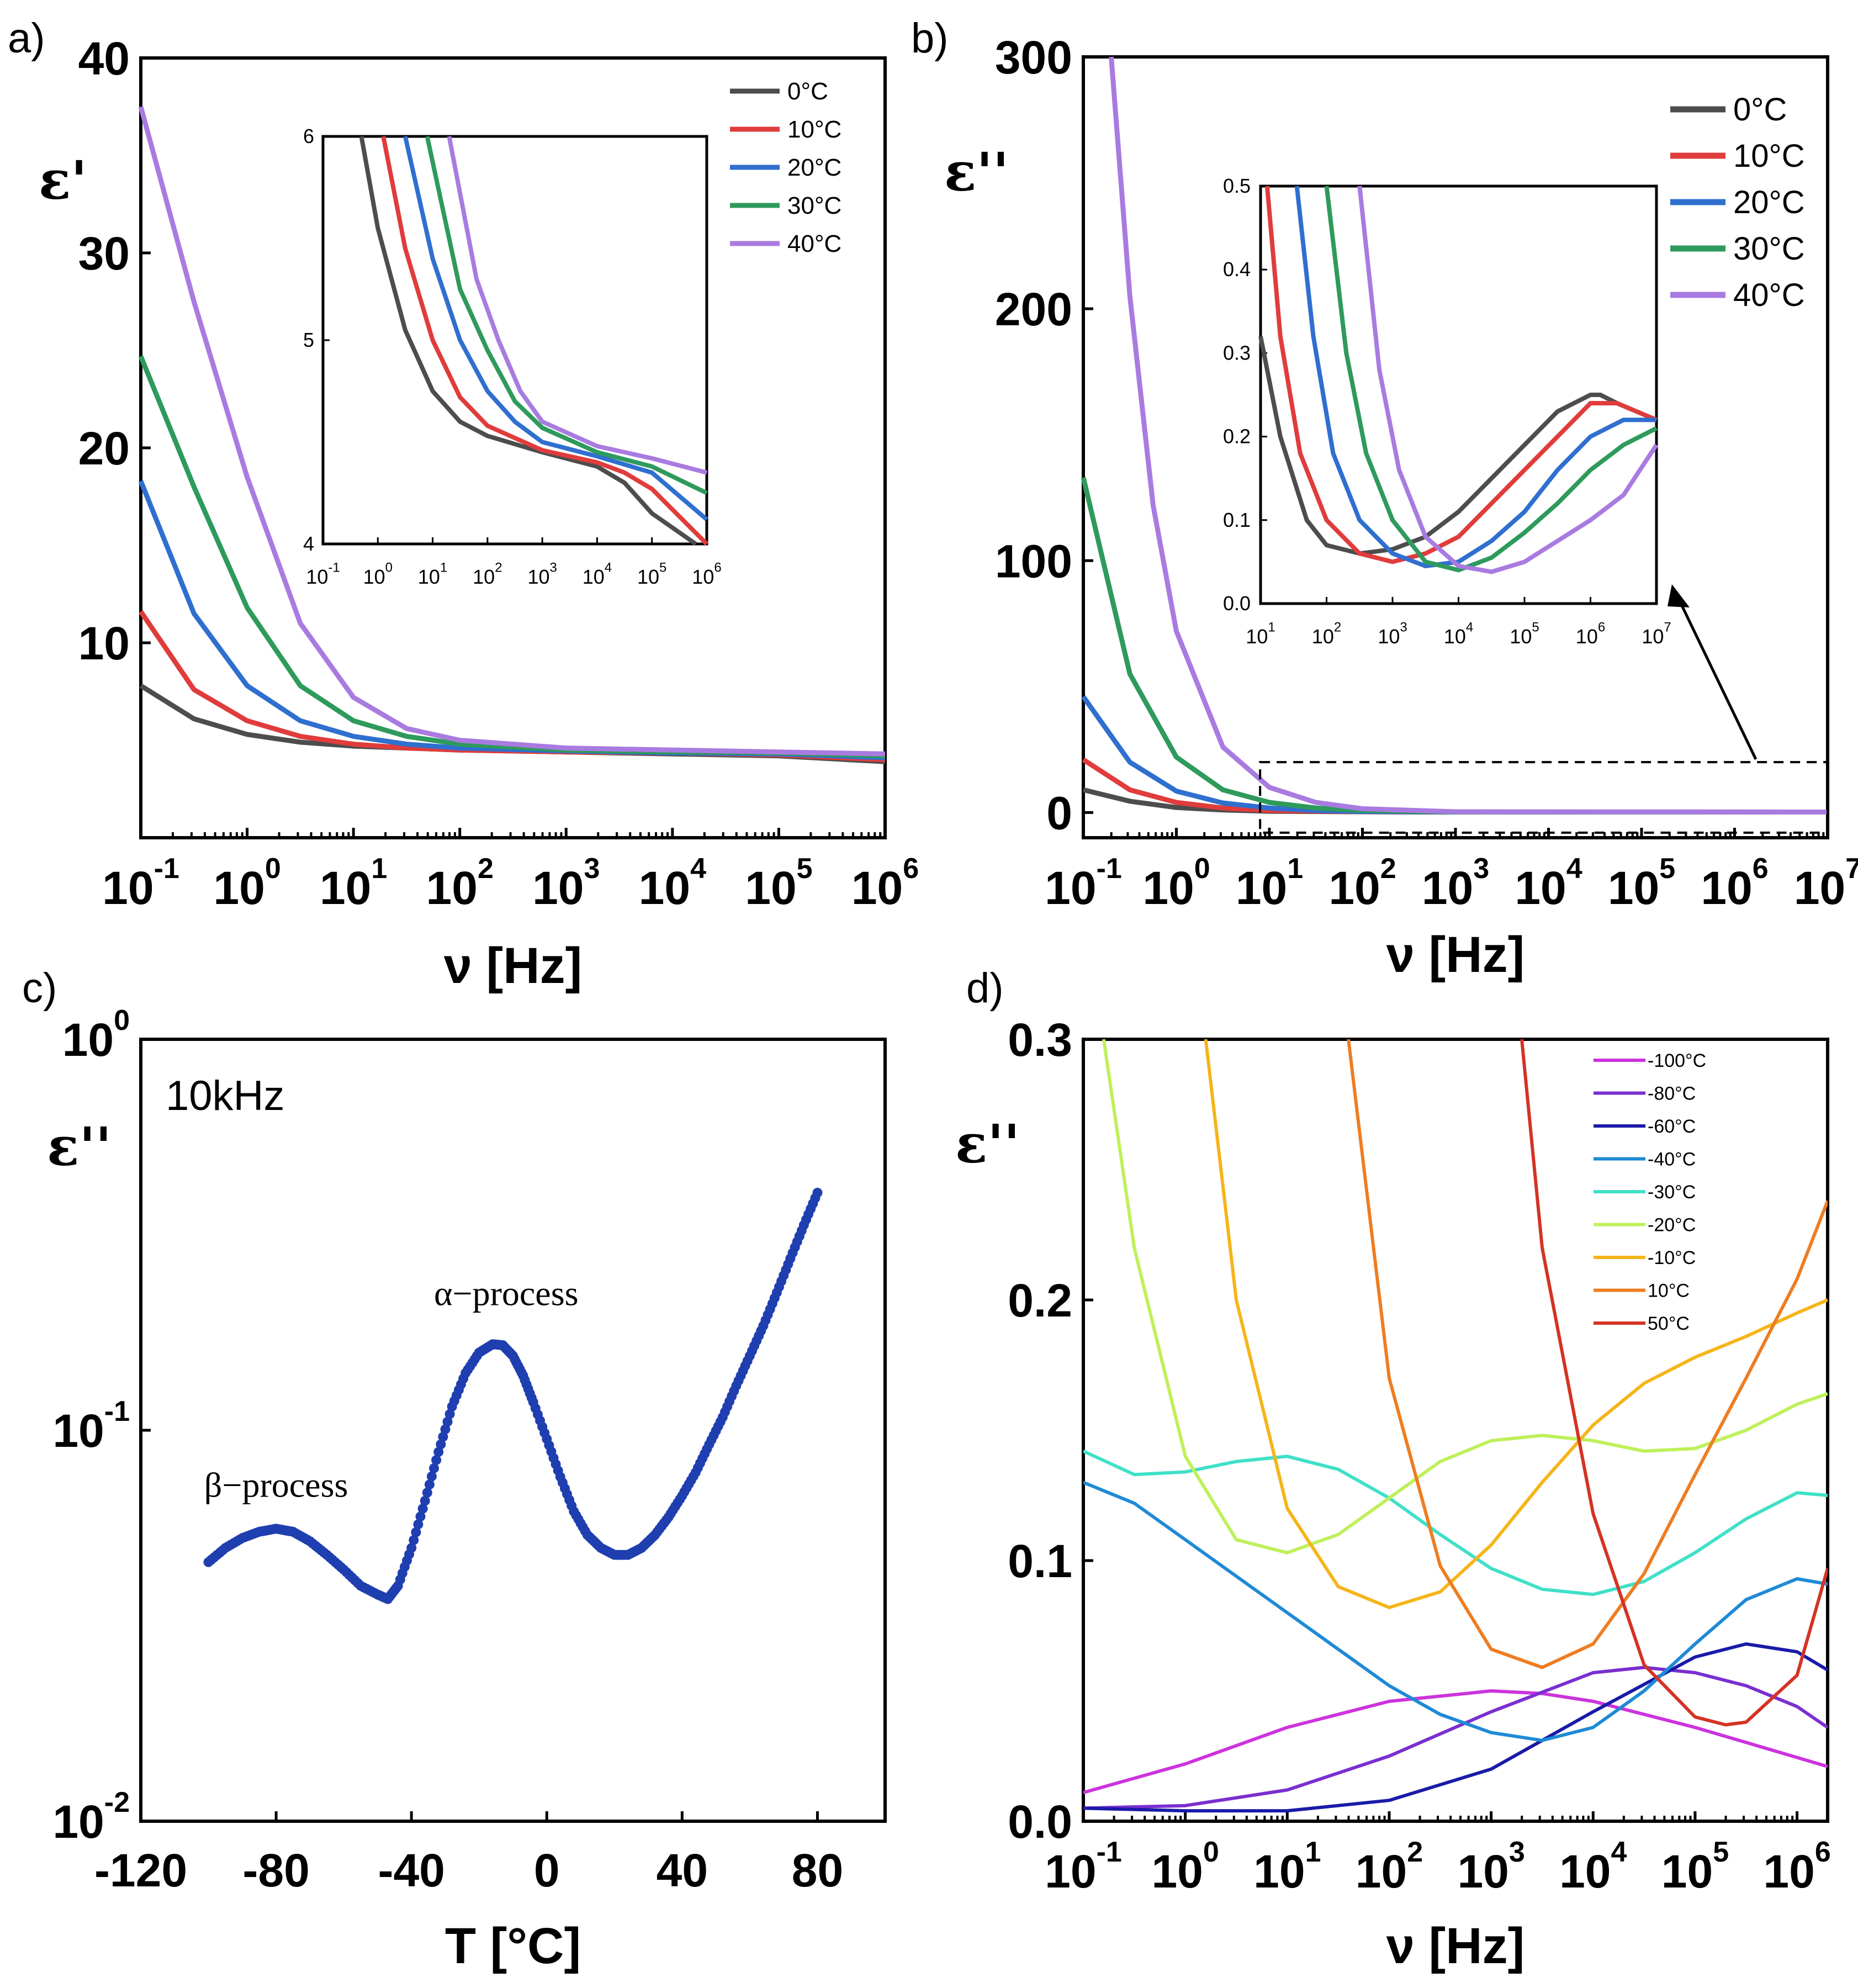 The width and height of the screenshot is (1858, 1988). Describe the element at coordinates (1083, 1866) in the screenshot. I see `x-tick-label-d: 10⁻¹` at that location.